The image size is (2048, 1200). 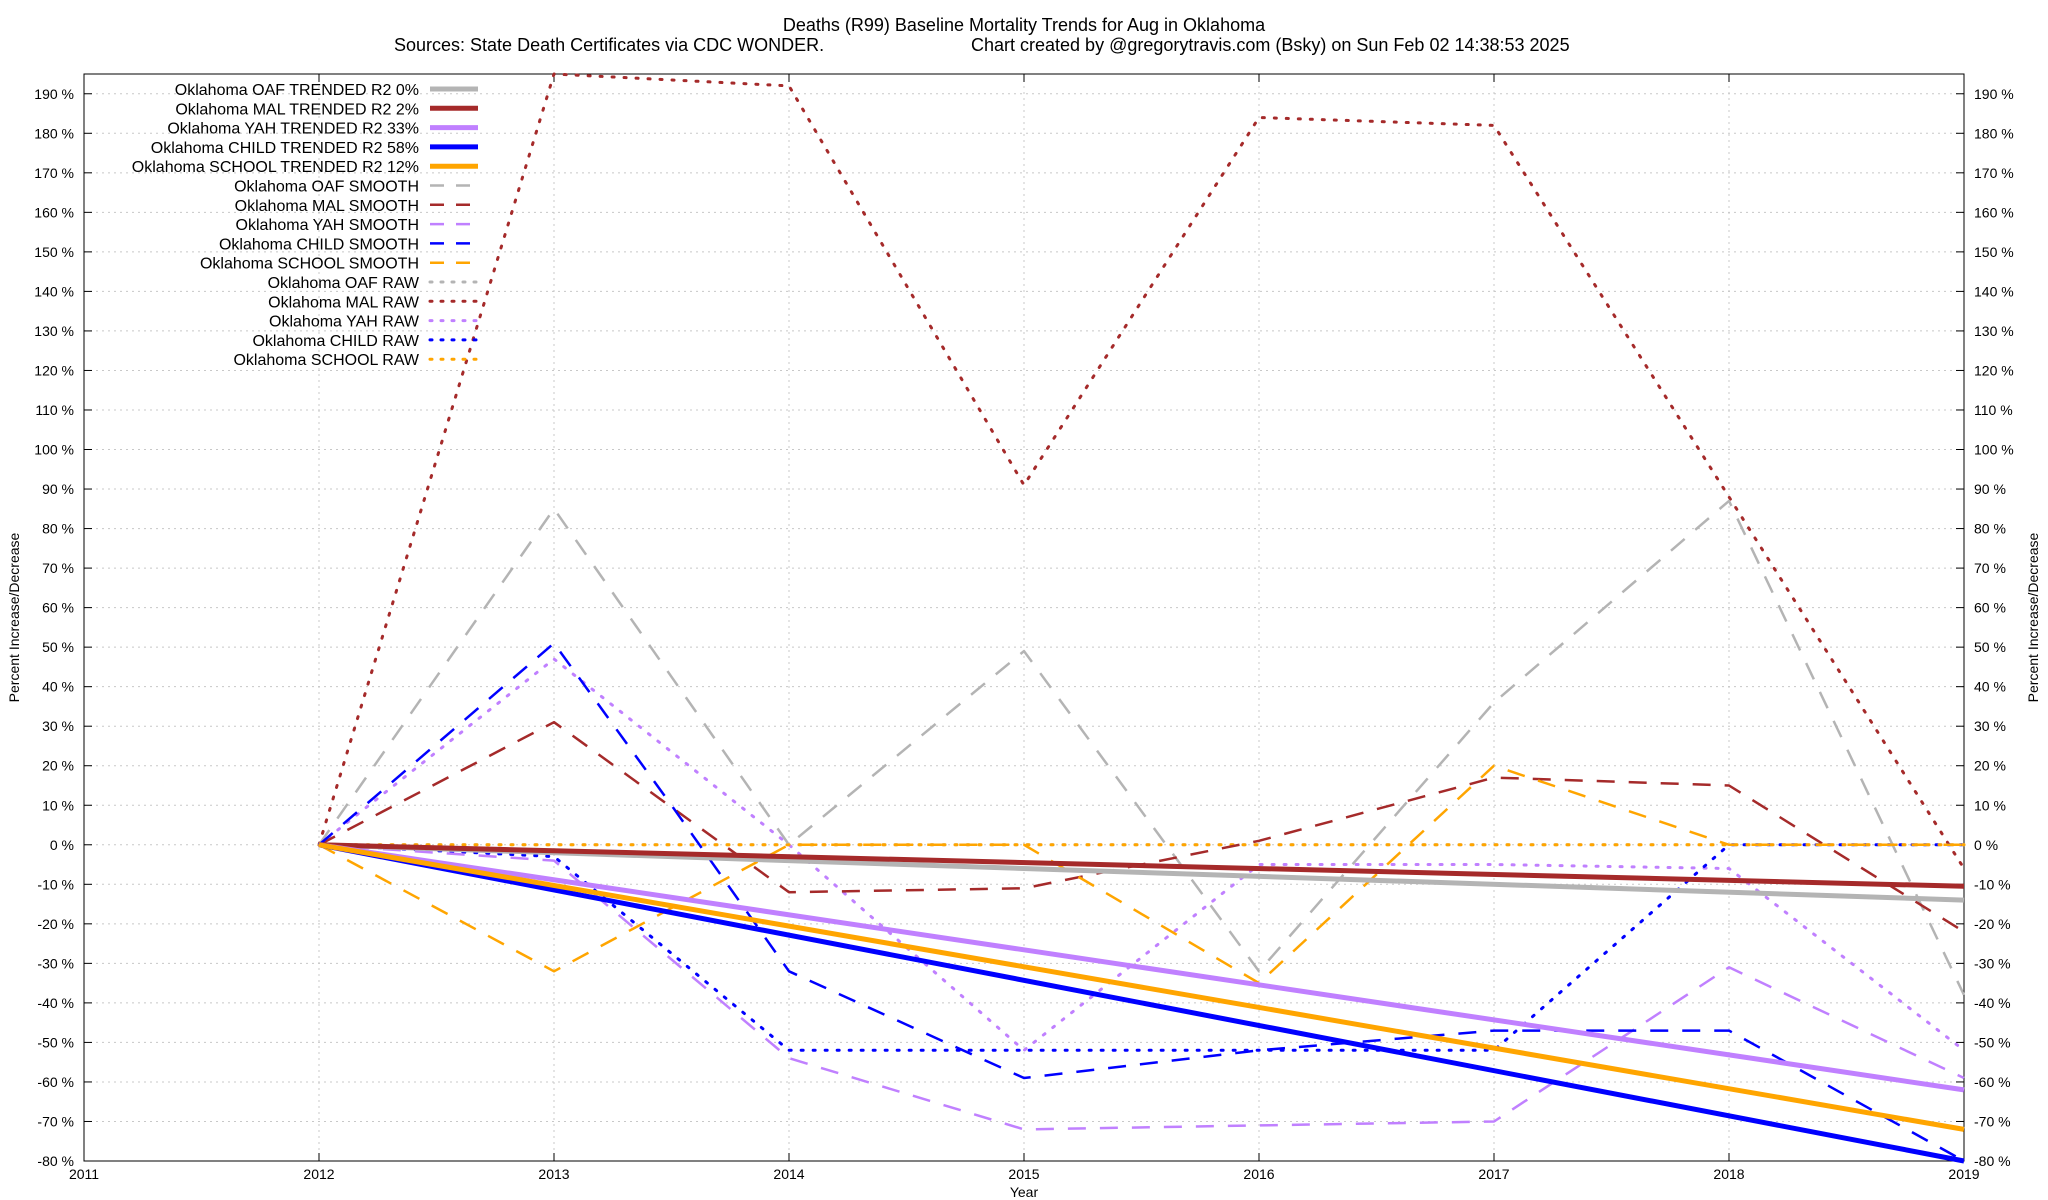 What do you see at coordinates (54, 291) in the screenshot?
I see `y-tick-label: 140 %` at bounding box center [54, 291].